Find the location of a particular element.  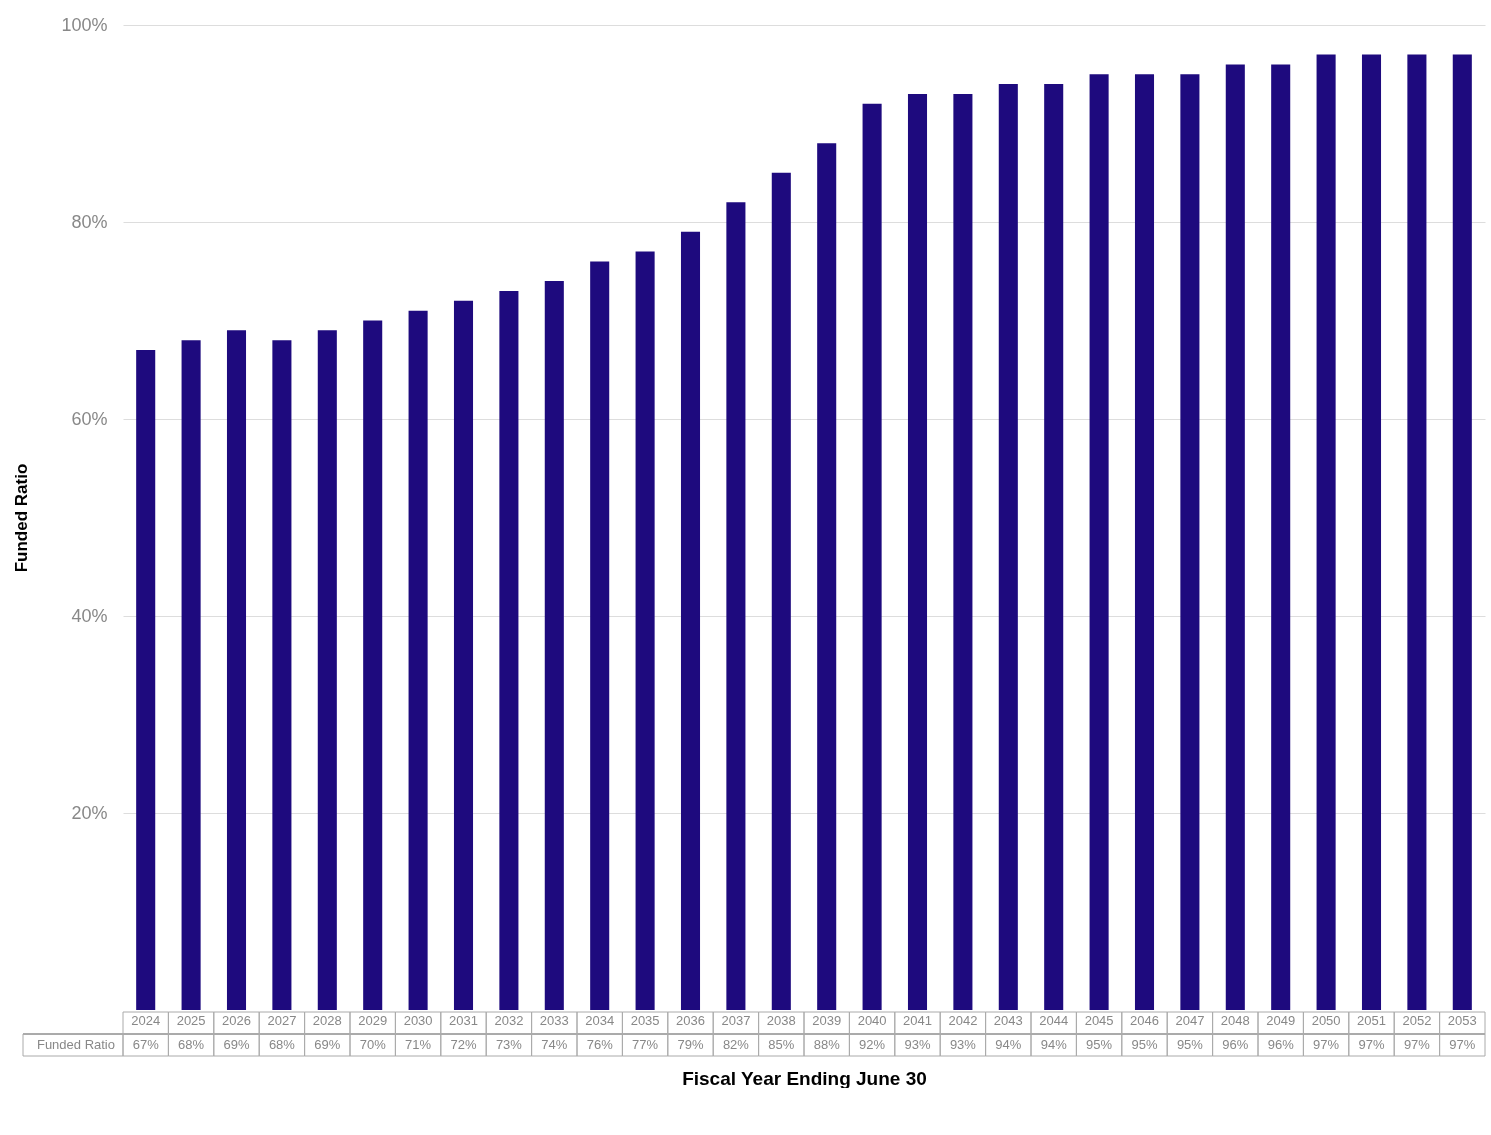

x-tick-label: 2026 is located at coordinates (236, 1020).